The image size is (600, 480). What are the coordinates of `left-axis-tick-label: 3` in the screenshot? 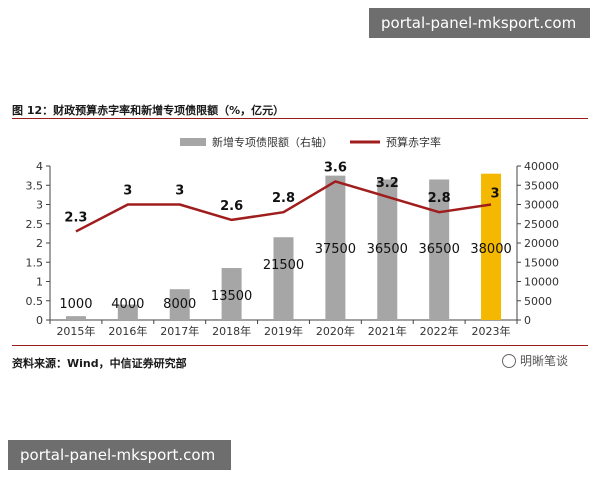 It's located at (39, 205).